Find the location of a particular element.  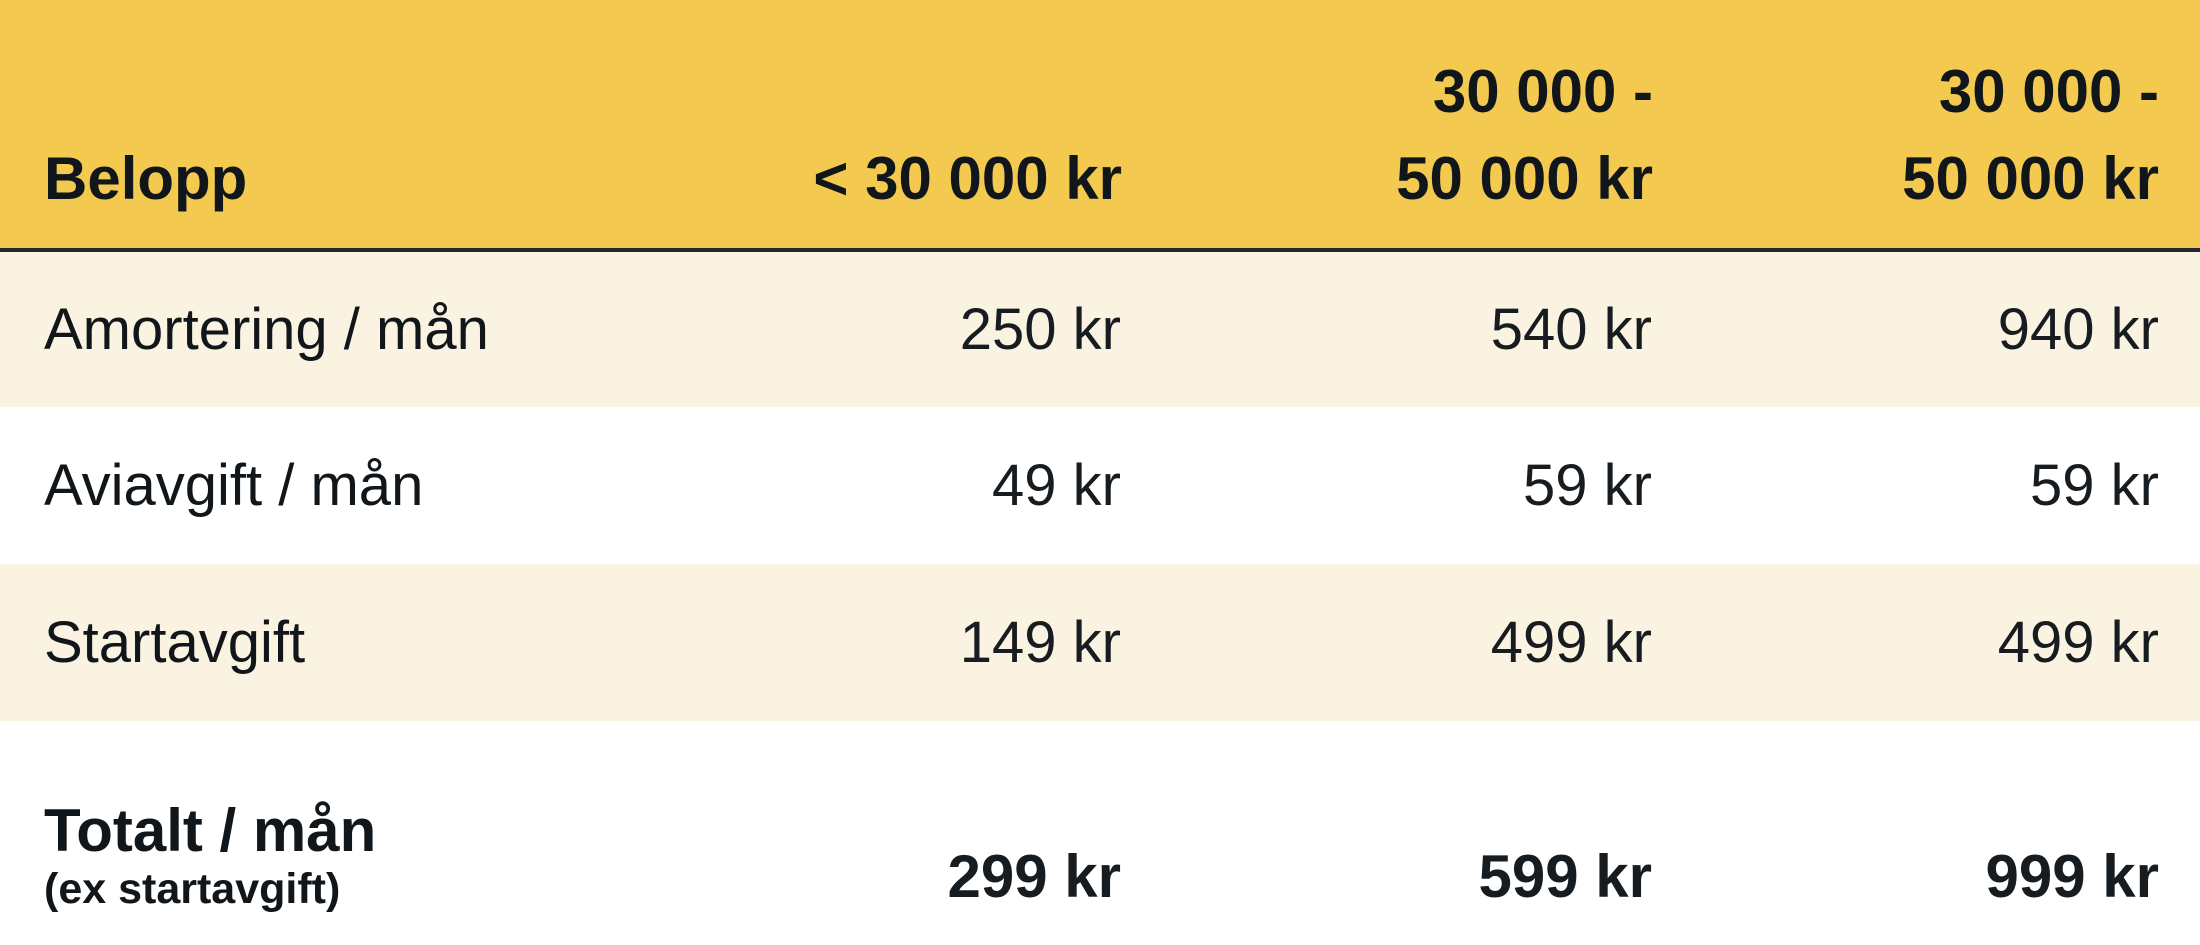

row-label: Amortering / mån is located at coordinates (266, 329).